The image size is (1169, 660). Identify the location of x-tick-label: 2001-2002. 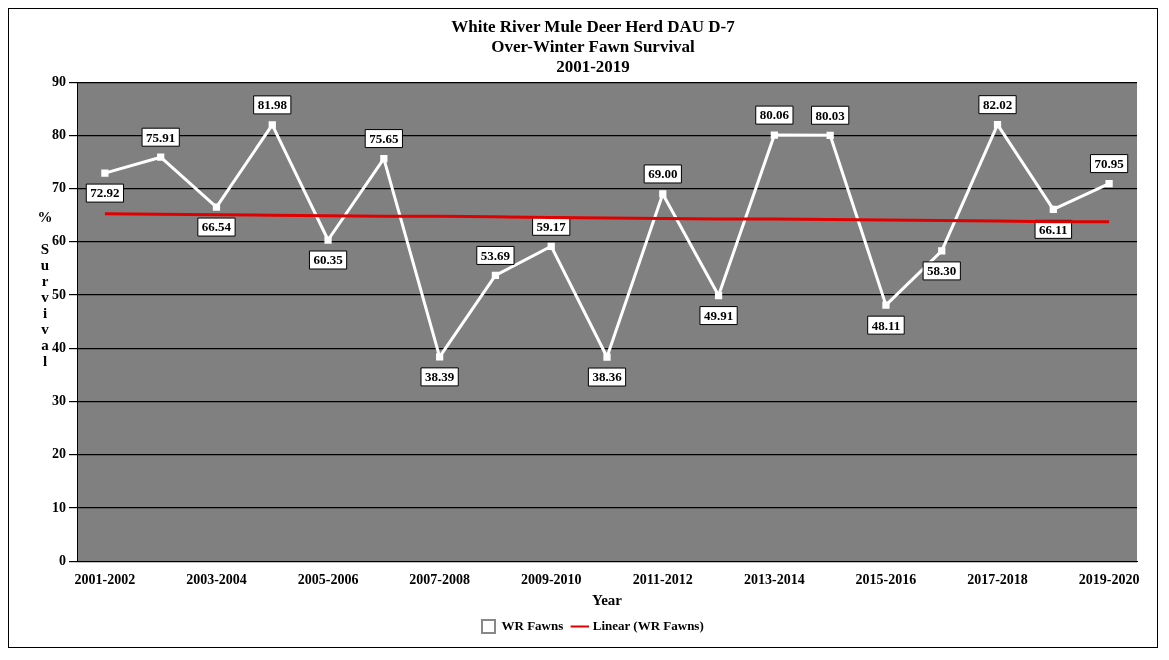
(105, 580).